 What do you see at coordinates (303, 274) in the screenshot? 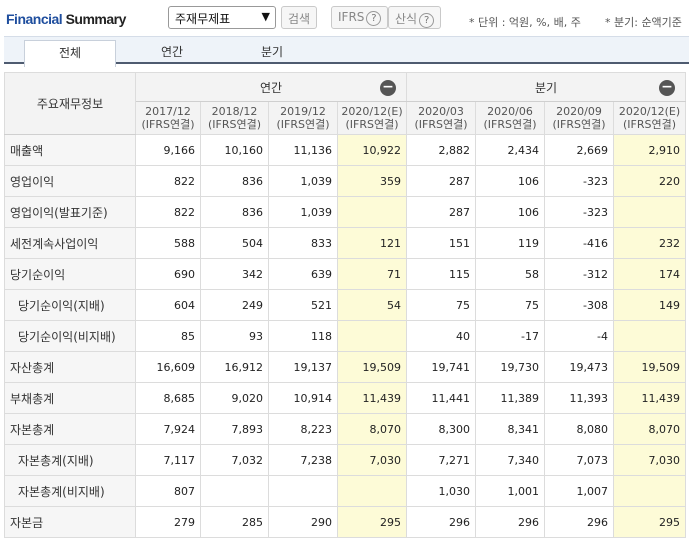
I see `table-cell: 639` at bounding box center [303, 274].